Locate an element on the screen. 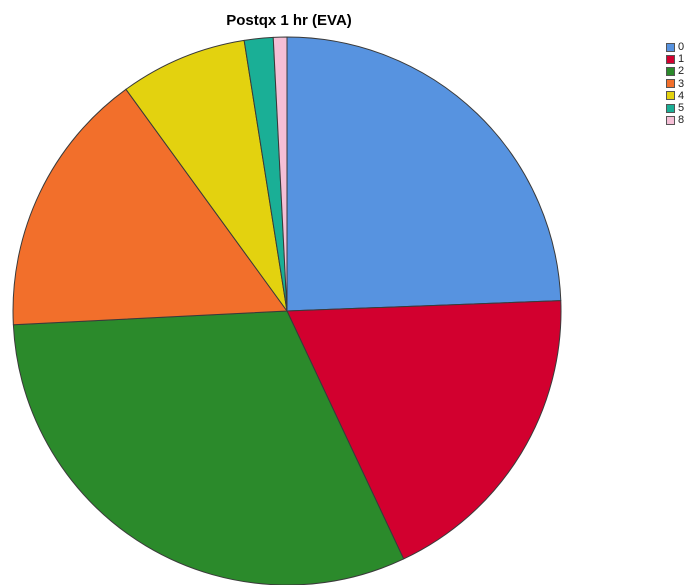  legend-item-4: 4 is located at coordinates (675, 96).